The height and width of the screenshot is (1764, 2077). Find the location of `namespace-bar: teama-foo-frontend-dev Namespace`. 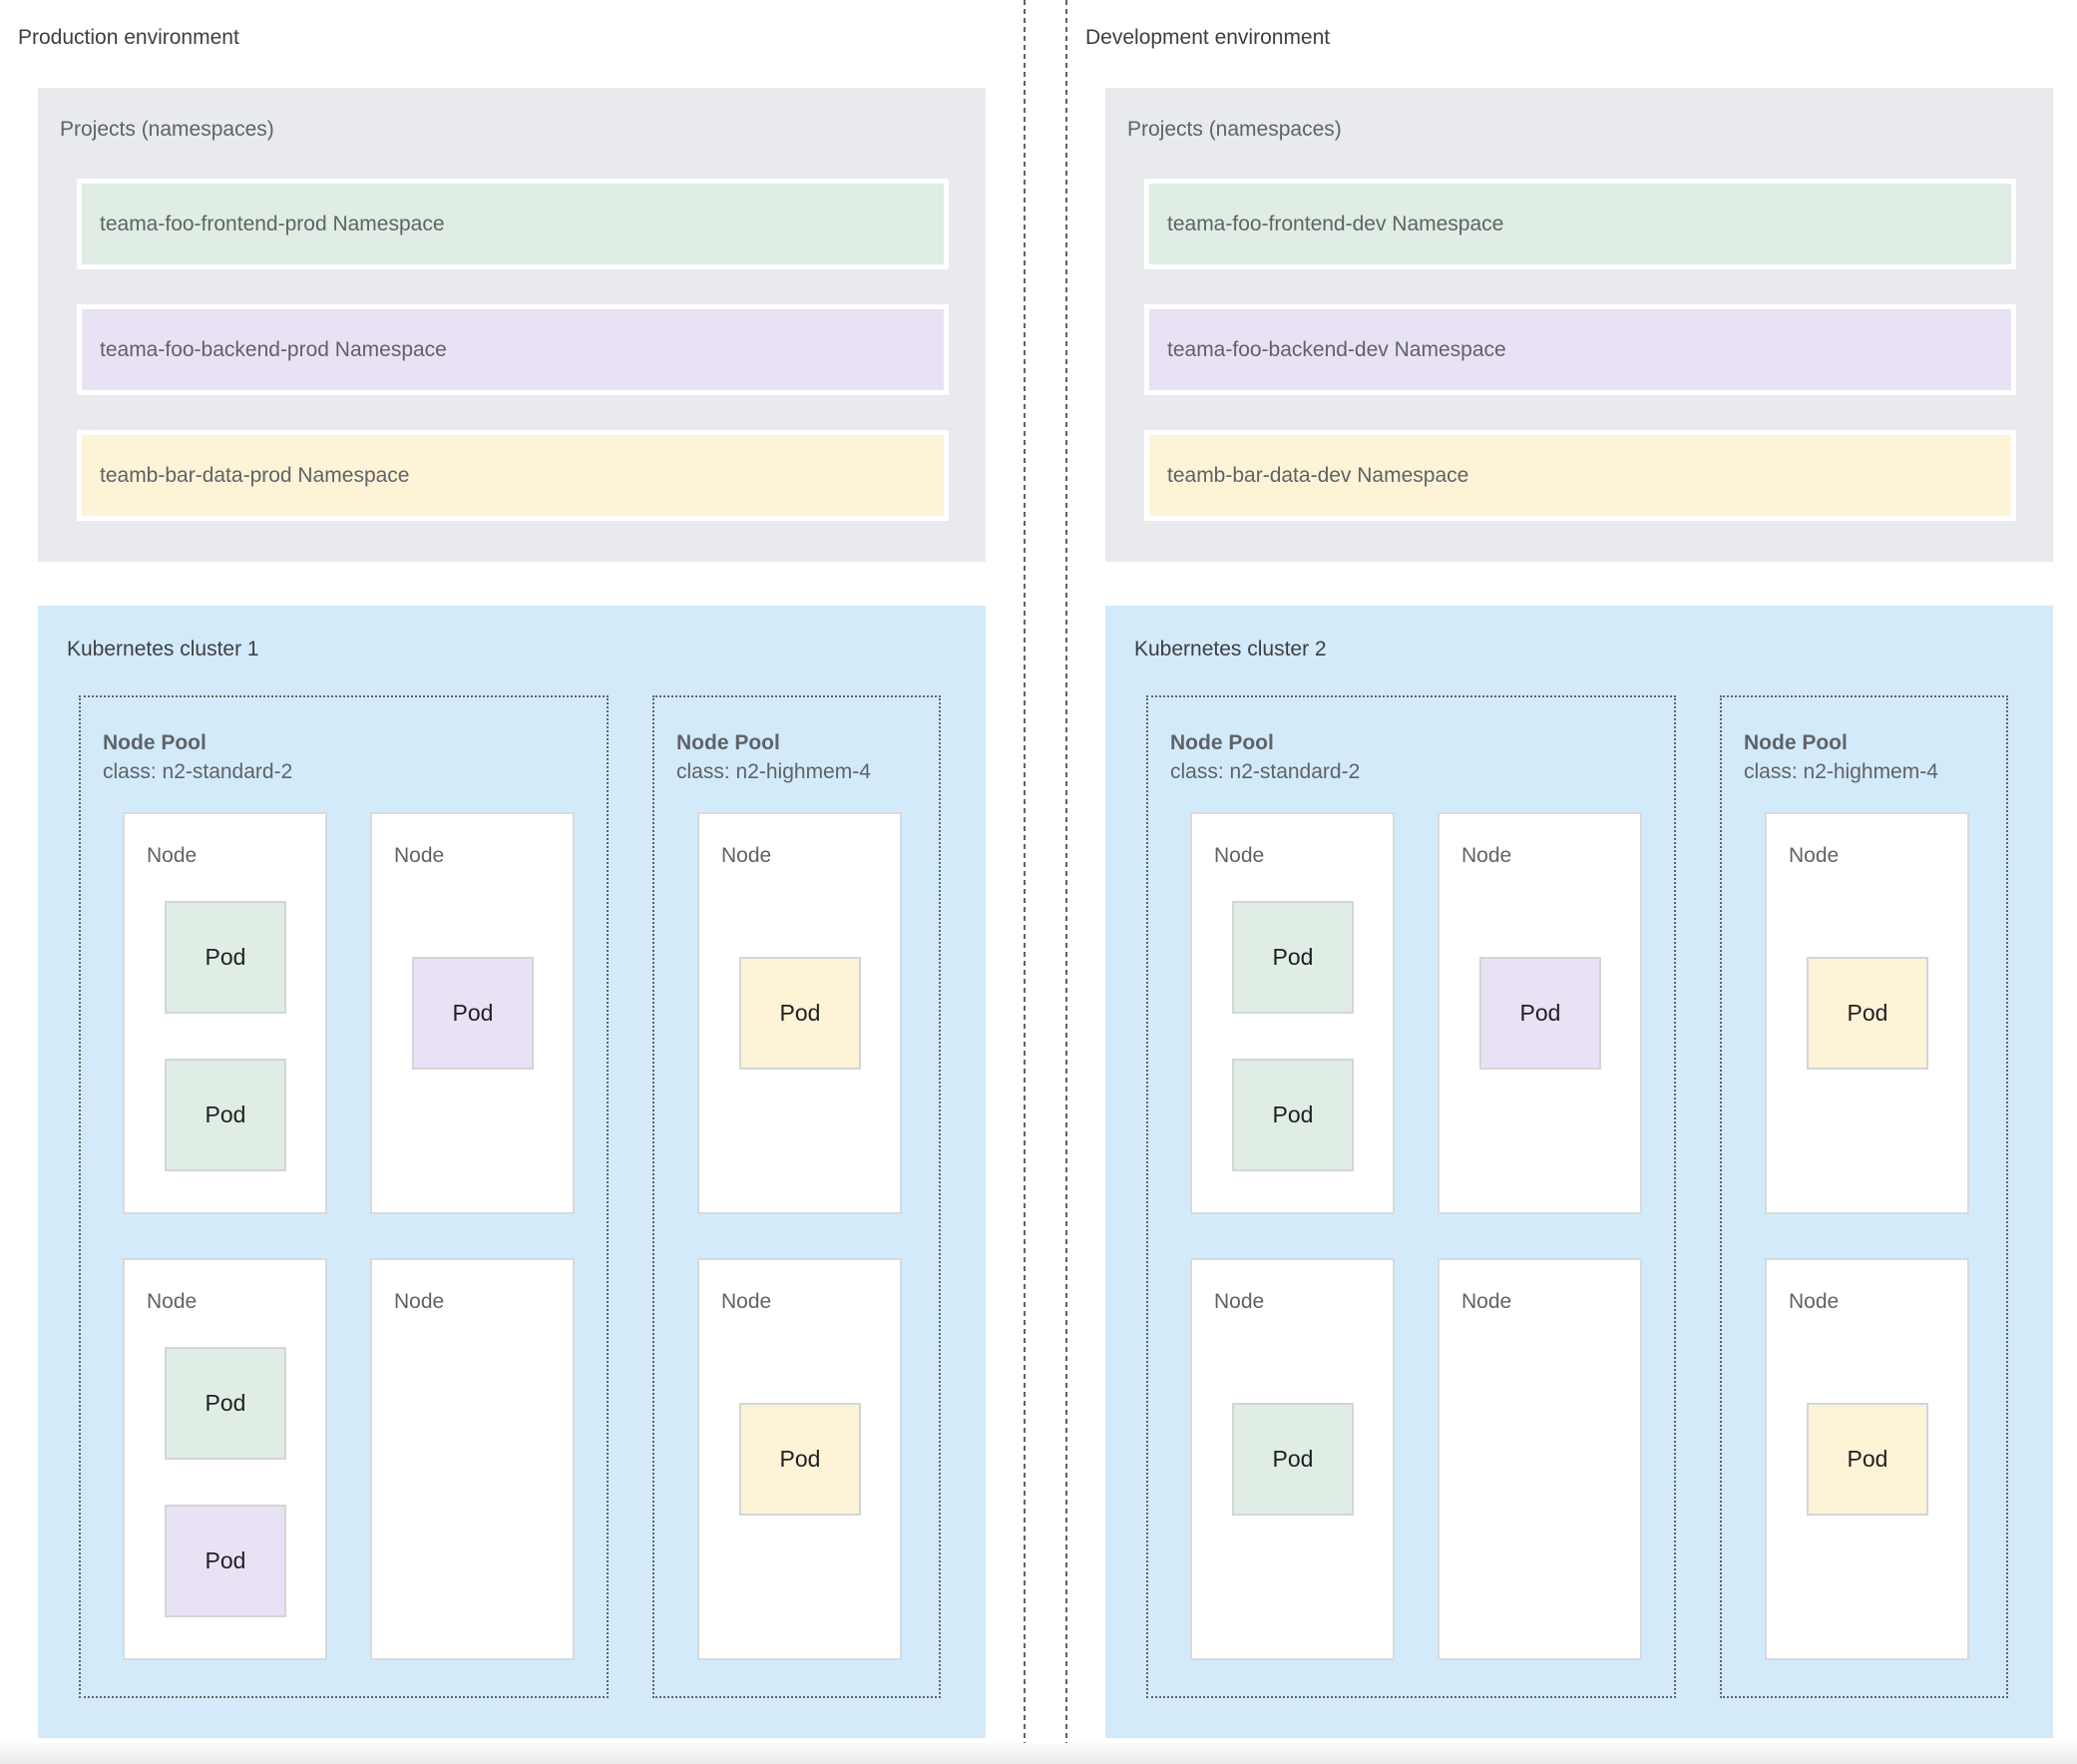

namespace-bar: teama-foo-frontend-dev Namespace is located at coordinates (1580, 224).